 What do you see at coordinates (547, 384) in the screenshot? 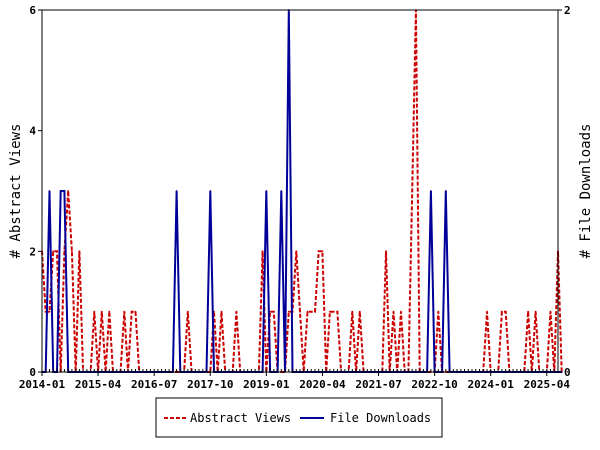
I see `x-tick-label-9: 2025-04` at bounding box center [547, 384].